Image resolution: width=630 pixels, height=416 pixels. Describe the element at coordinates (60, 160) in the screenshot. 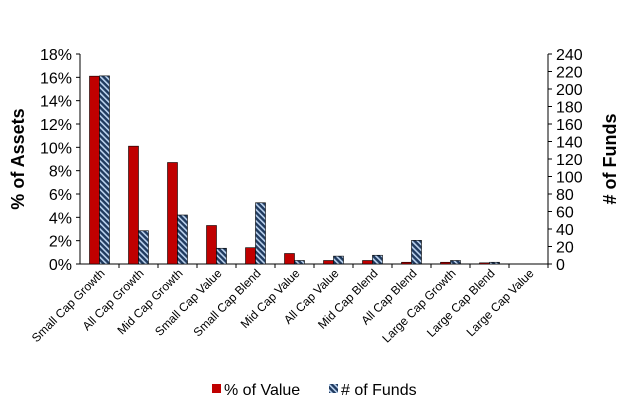

I see `left-axis-ticks: 0% 2% 4% 6% 8% 10% 12% 14% 16% 18%` at that location.